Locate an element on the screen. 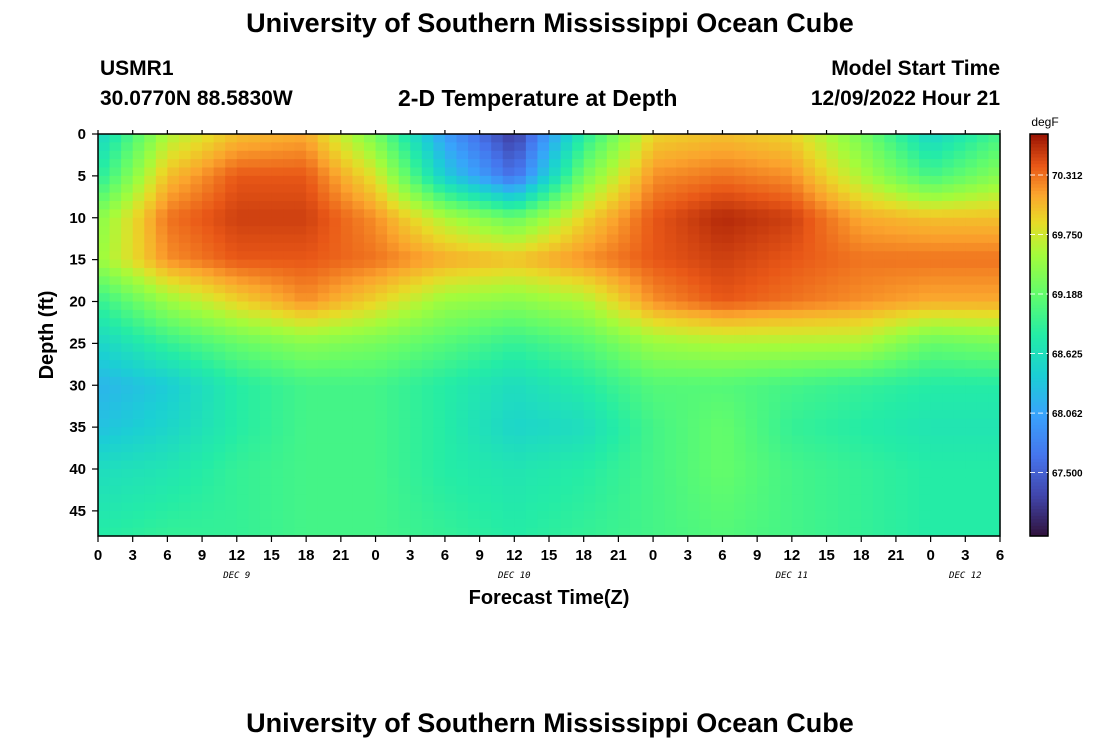 The height and width of the screenshot is (750, 1100). date-label: DEC 11 is located at coordinates (792, 576).